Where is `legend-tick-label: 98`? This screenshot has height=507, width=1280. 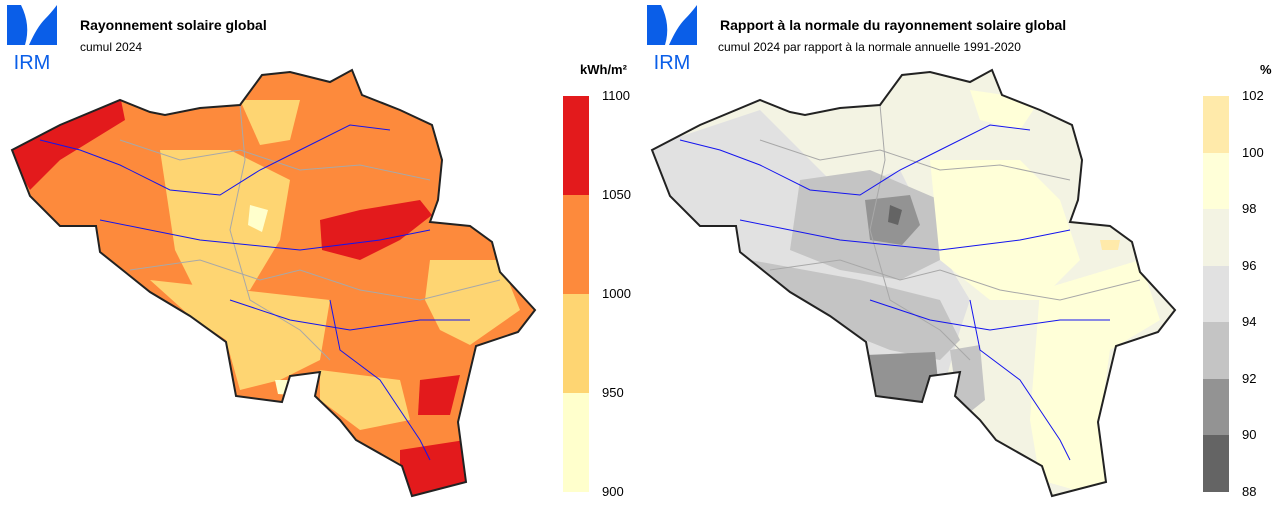 legend-tick-label: 98 is located at coordinates (1249, 209).